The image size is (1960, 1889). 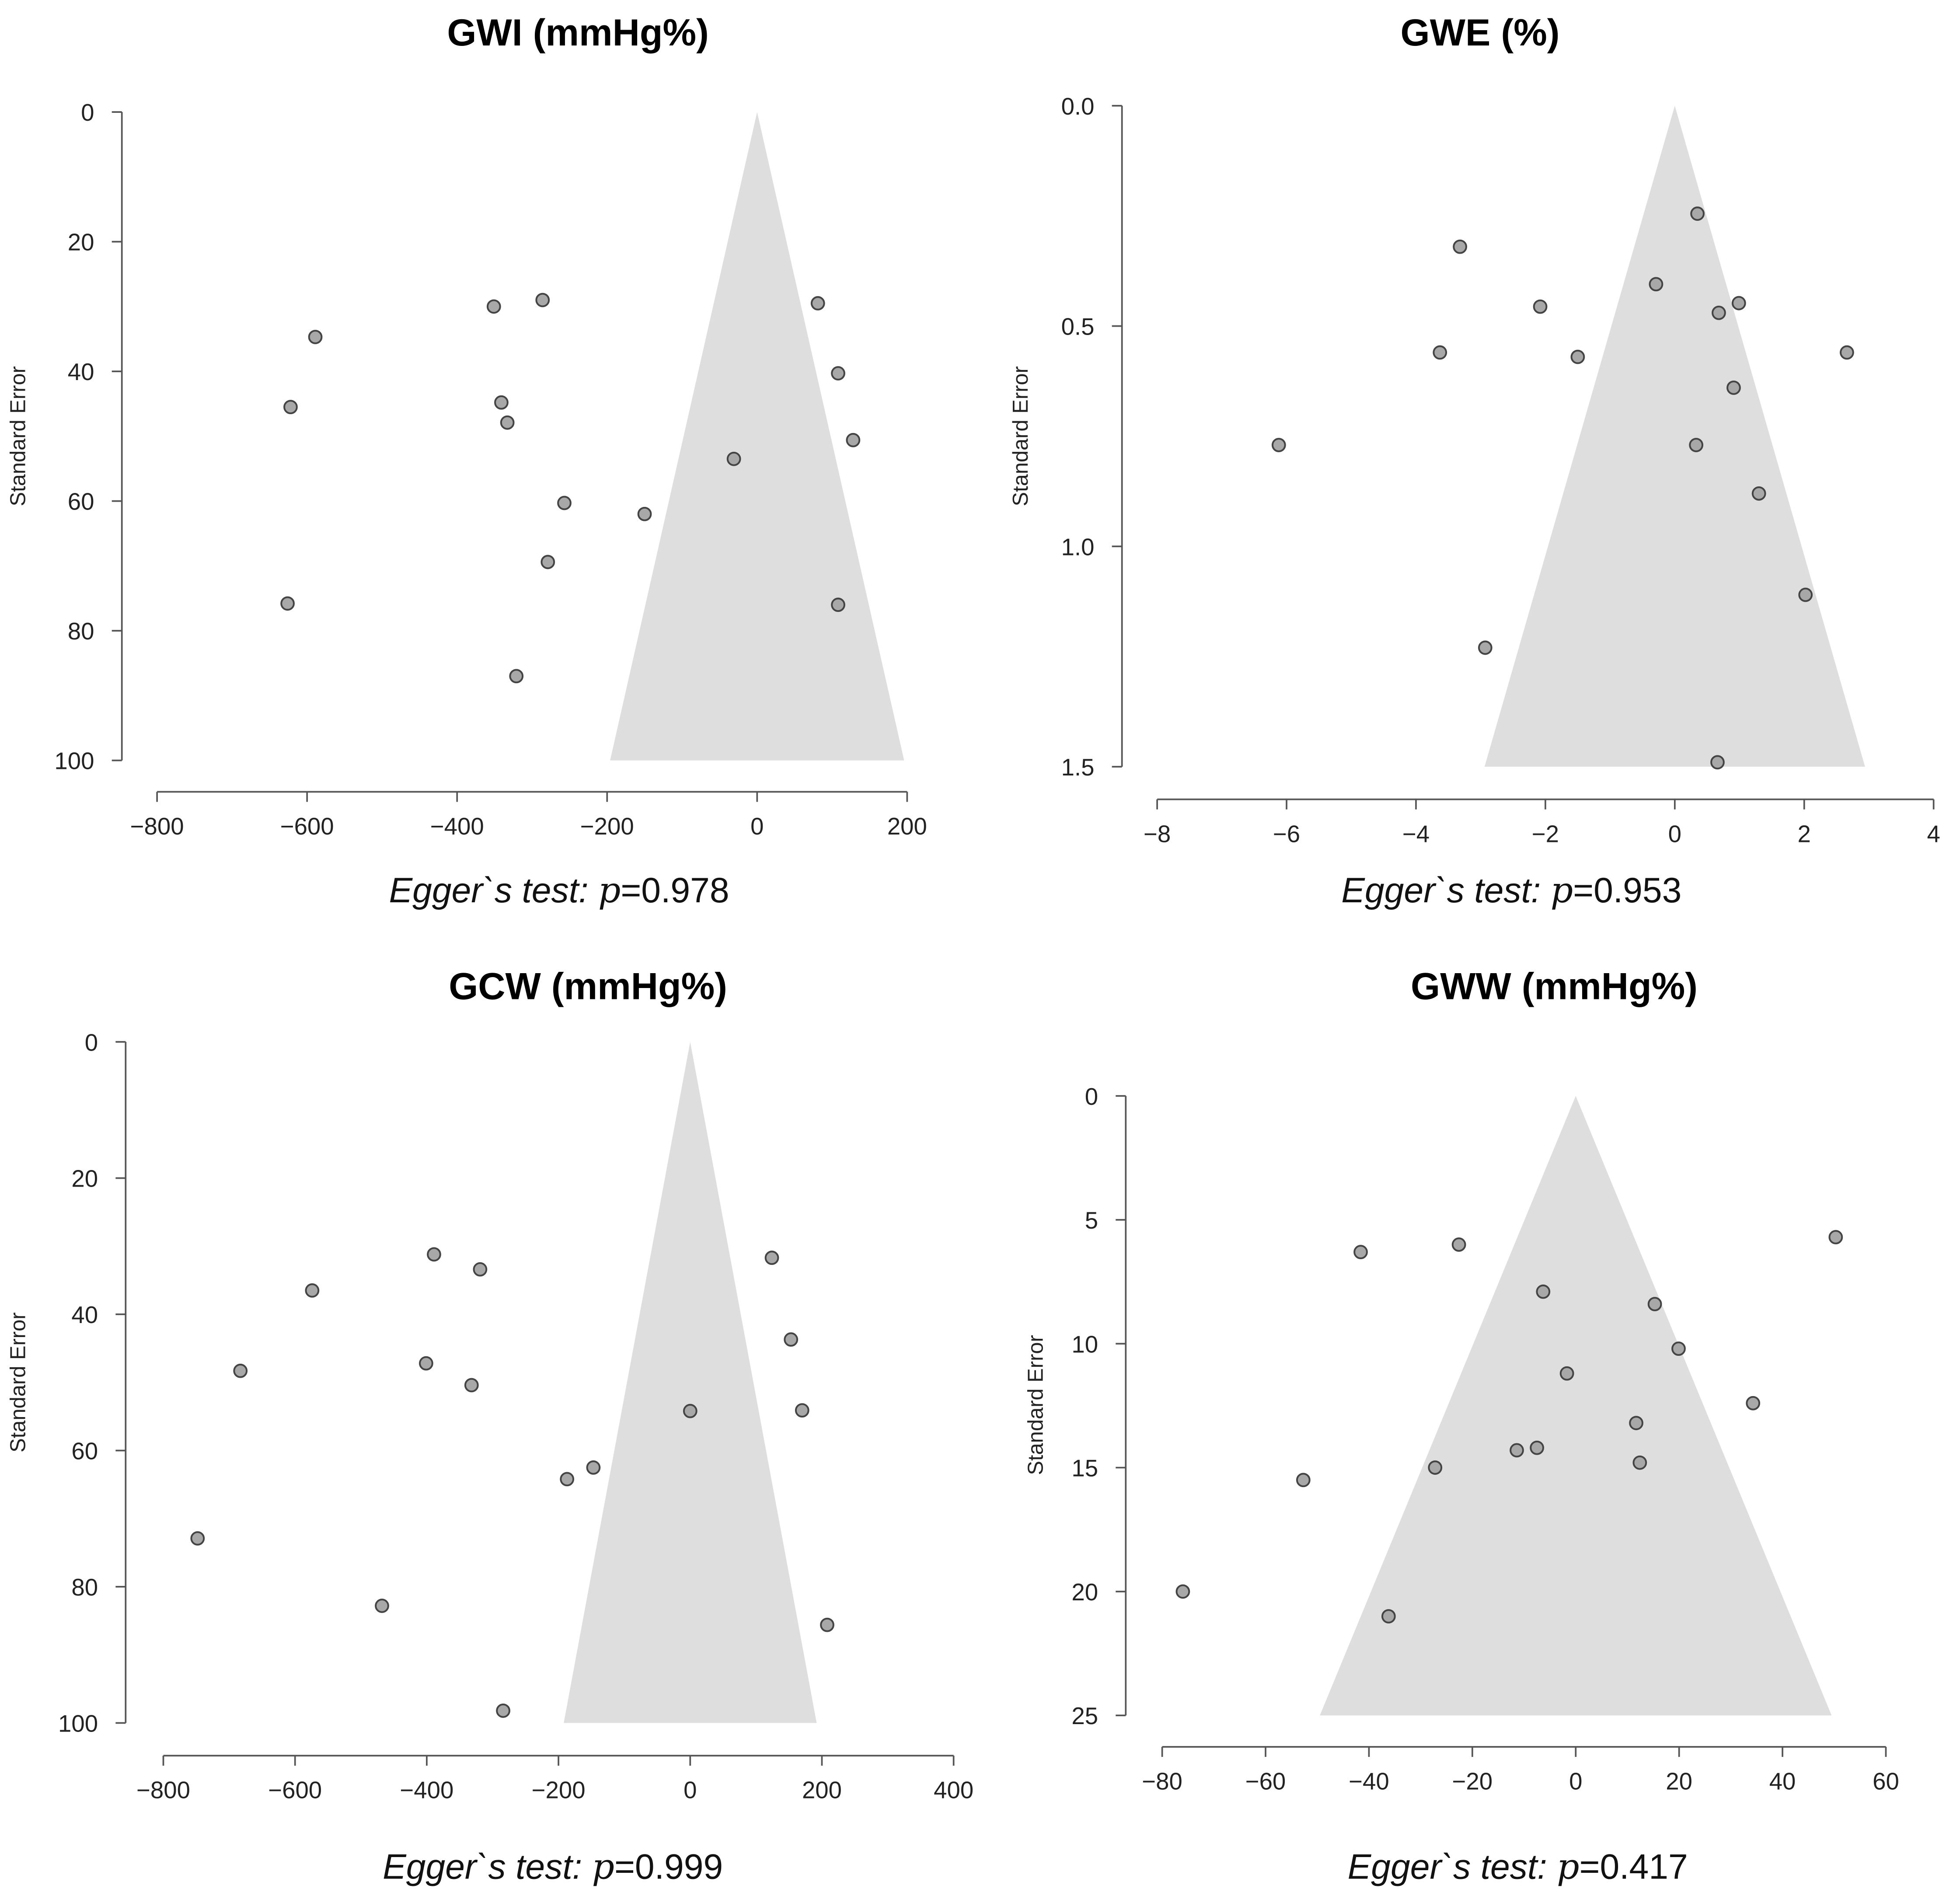 What do you see at coordinates (577, 33) in the screenshot?
I see `chart-title: GWI (mmHg%)` at bounding box center [577, 33].